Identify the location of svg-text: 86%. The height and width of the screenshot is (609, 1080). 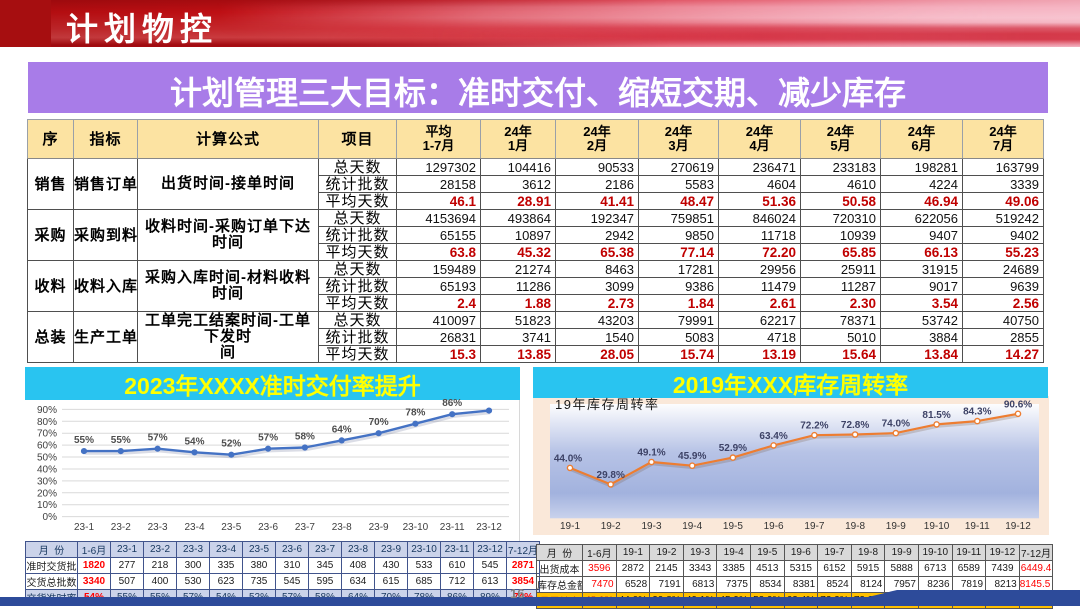
(452, 403).